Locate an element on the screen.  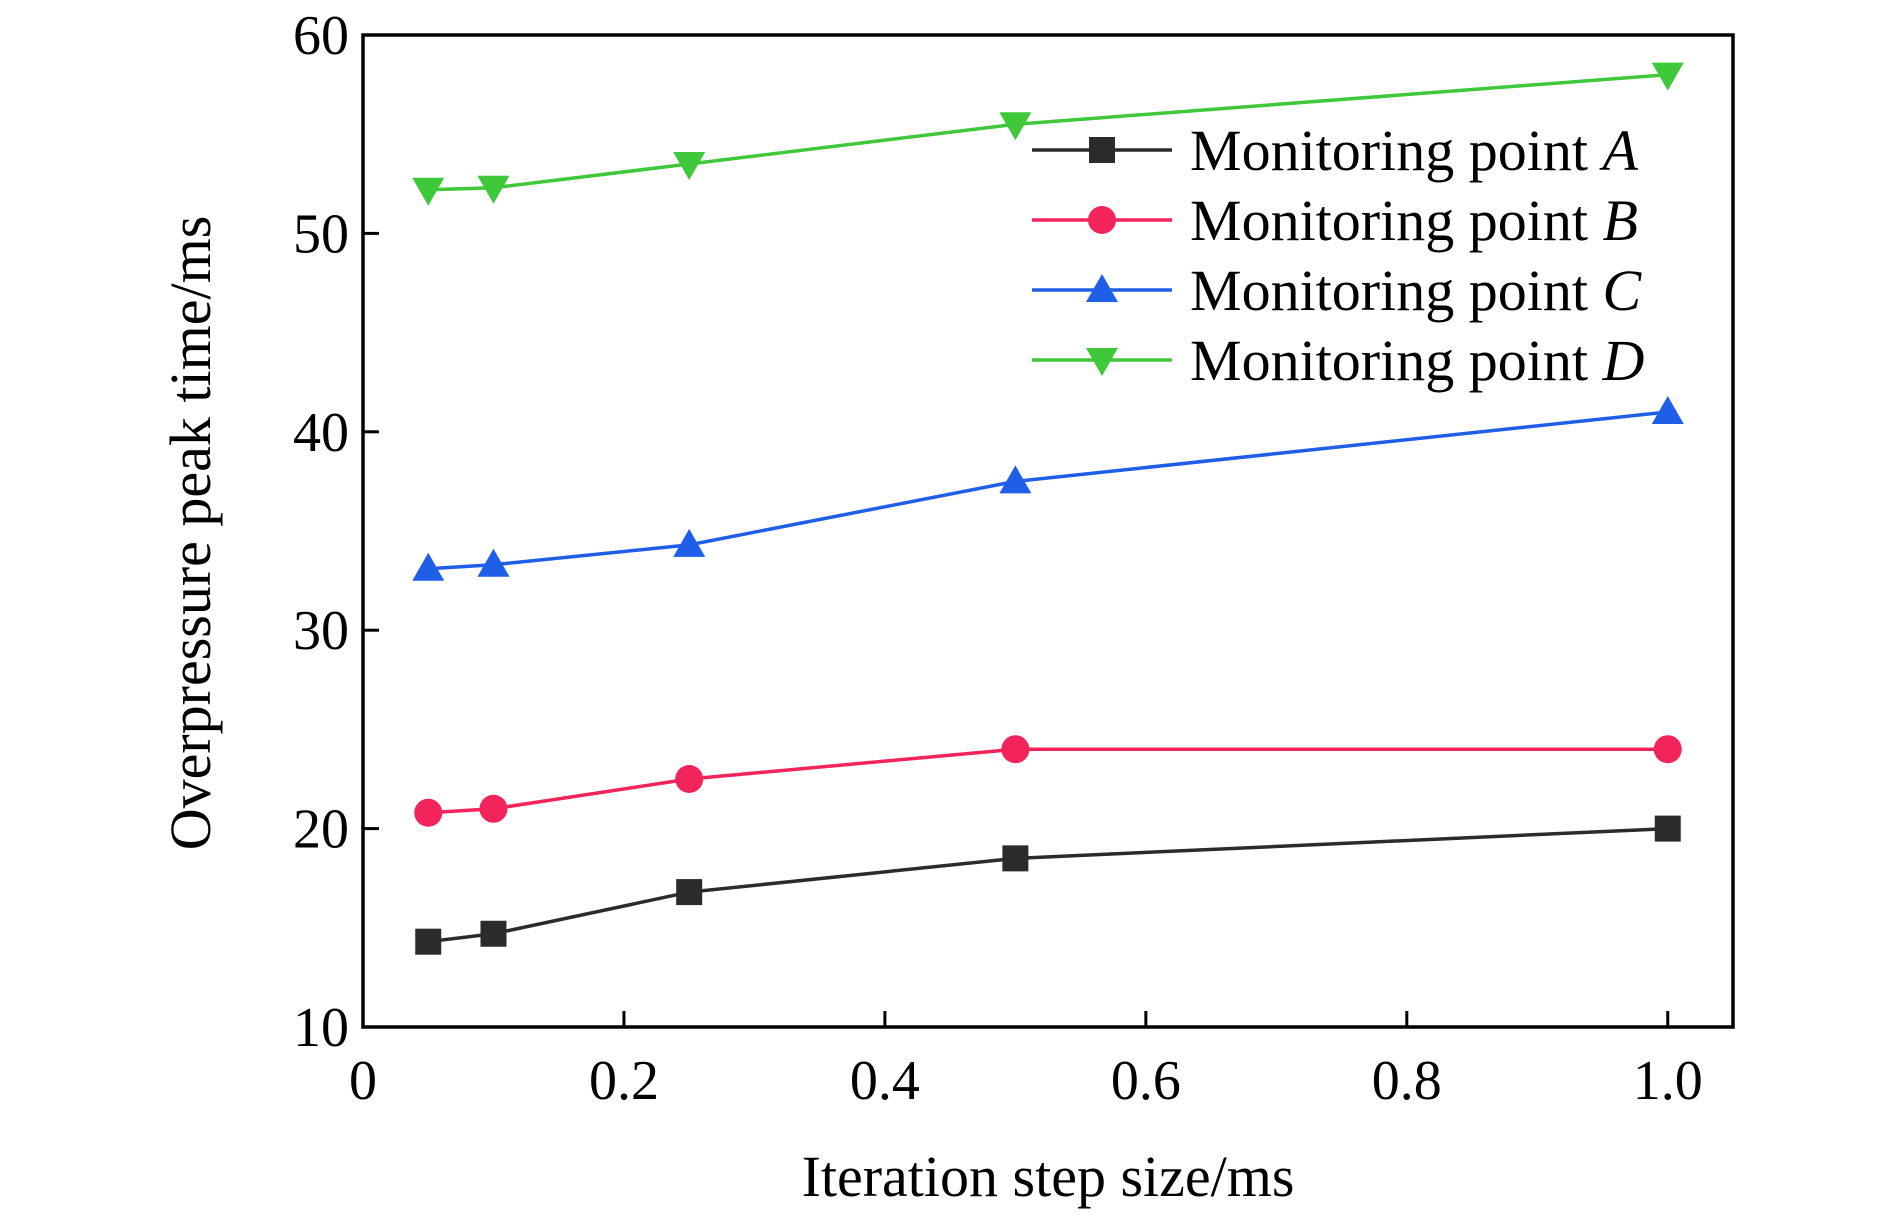
series-B is located at coordinates (1048, 781).